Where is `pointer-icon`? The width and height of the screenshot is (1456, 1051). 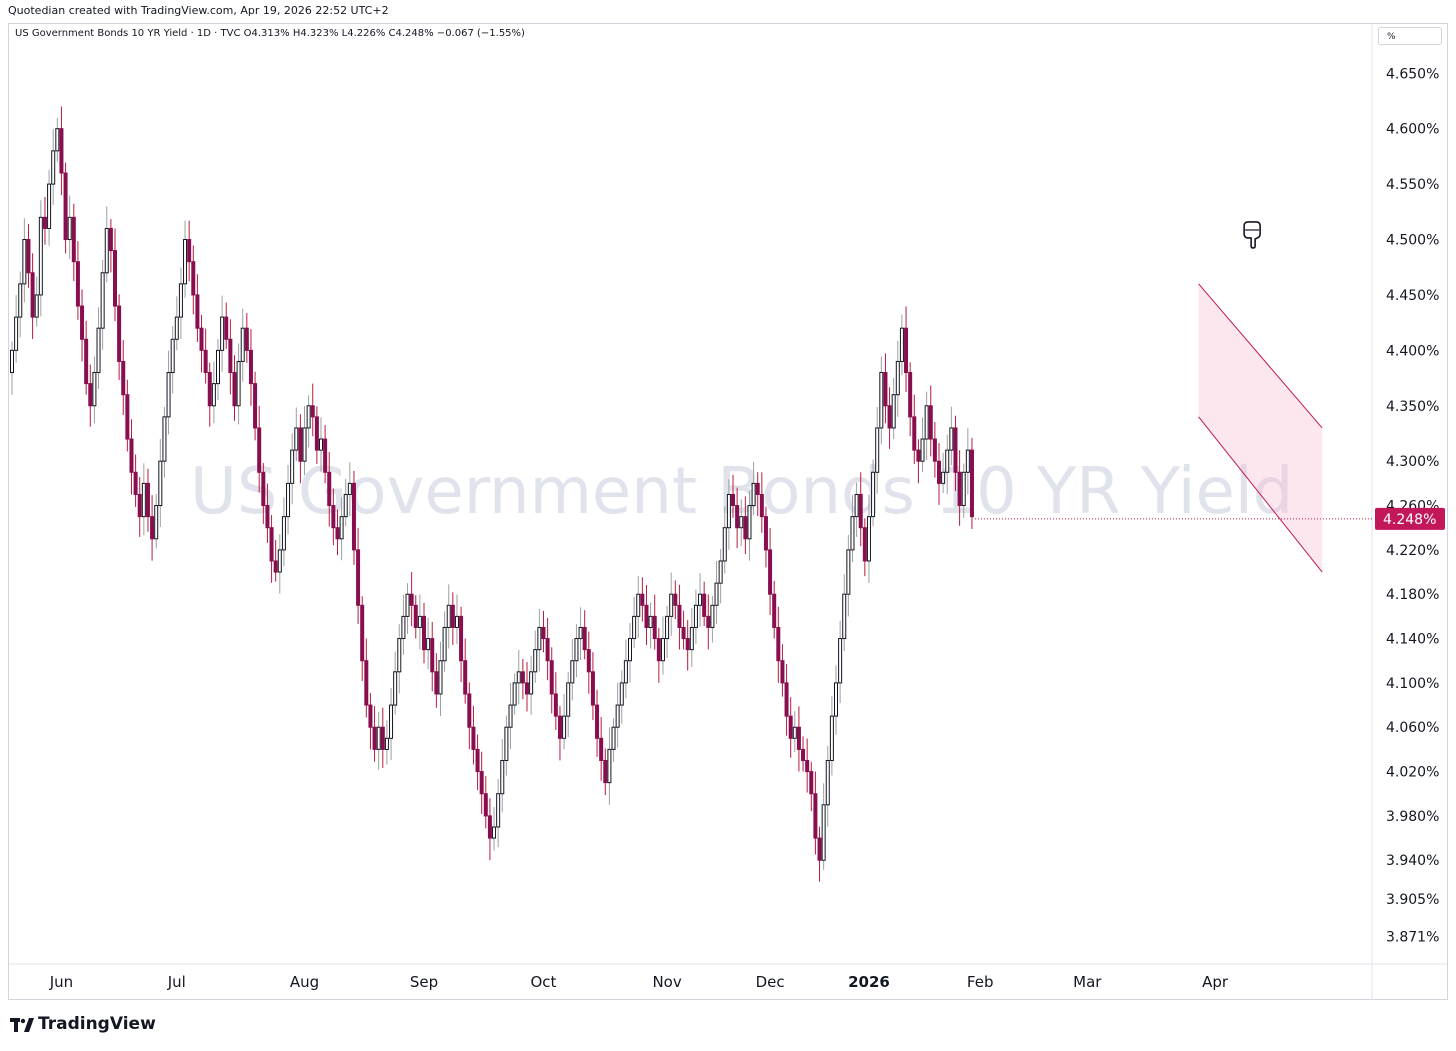 pointer-icon is located at coordinates (1252, 235).